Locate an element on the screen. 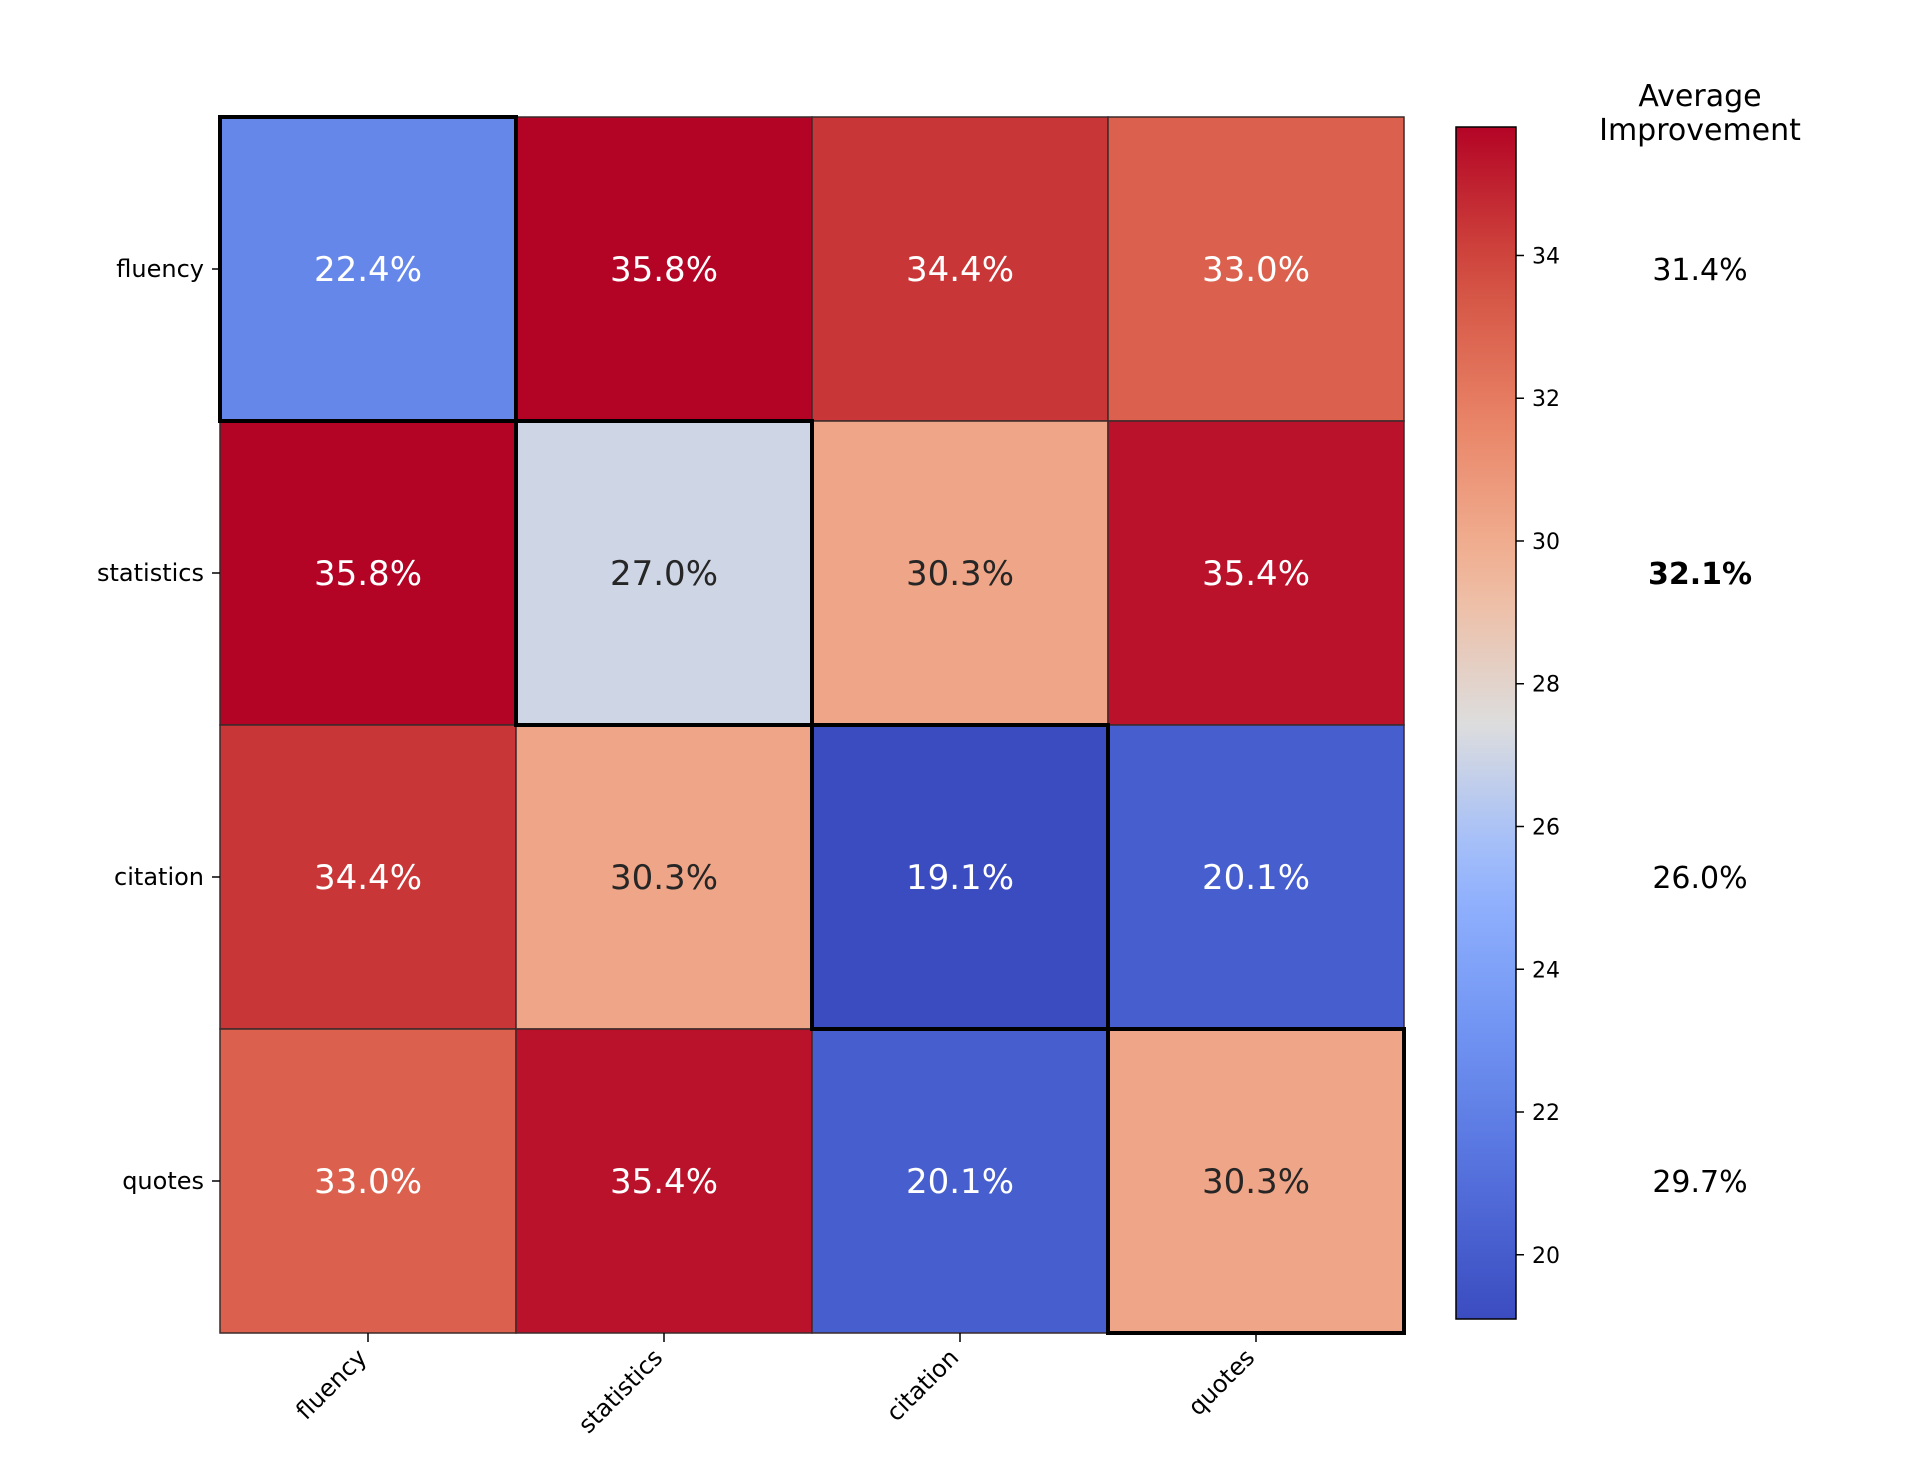 The width and height of the screenshot is (1920, 1471). colorbar-tick-label: 32 is located at coordinates (1546, 399).